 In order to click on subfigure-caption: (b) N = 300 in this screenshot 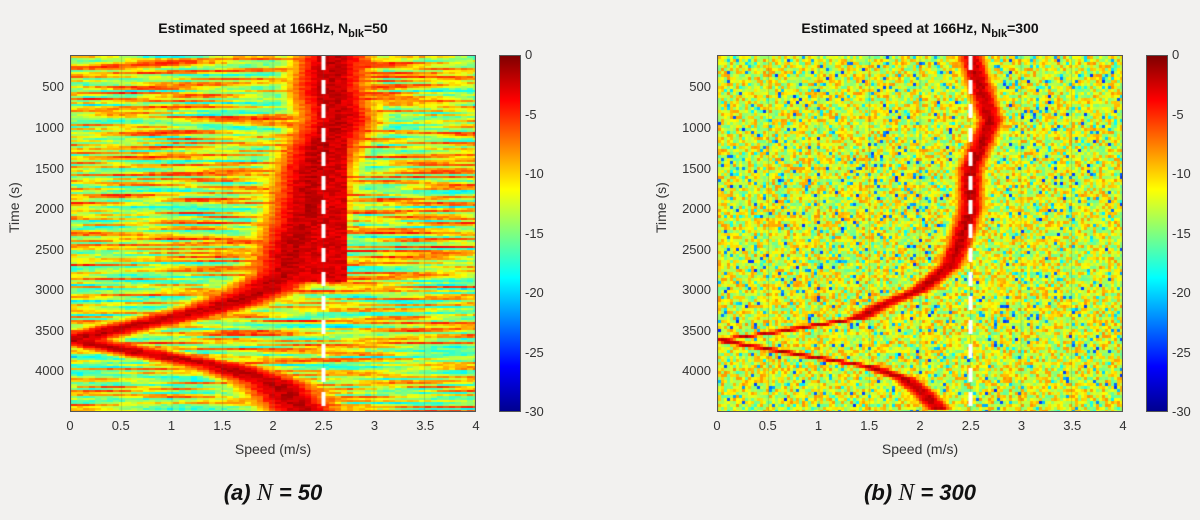, I will do `click(920, 493)`.